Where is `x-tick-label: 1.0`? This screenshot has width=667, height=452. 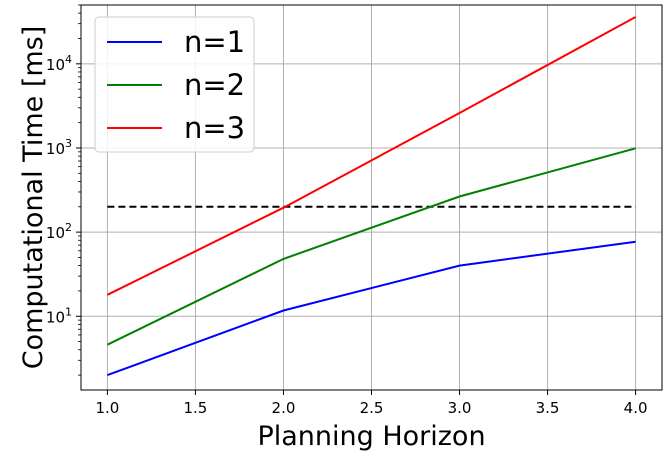 x-tick-label: 1.0 is located at coordinates (107, 408).